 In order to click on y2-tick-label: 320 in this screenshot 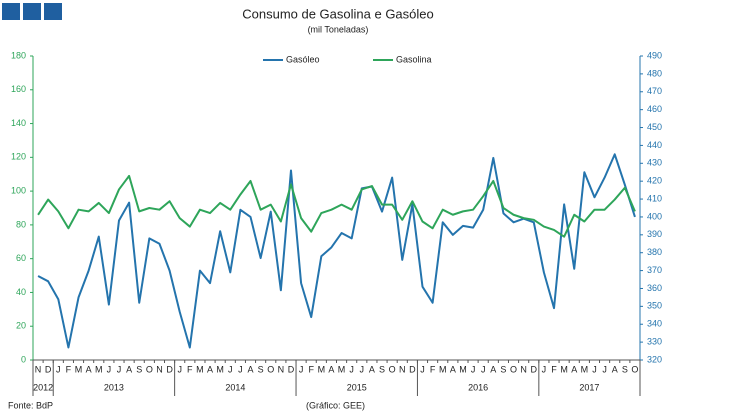, I will do `click(654, 359)`.